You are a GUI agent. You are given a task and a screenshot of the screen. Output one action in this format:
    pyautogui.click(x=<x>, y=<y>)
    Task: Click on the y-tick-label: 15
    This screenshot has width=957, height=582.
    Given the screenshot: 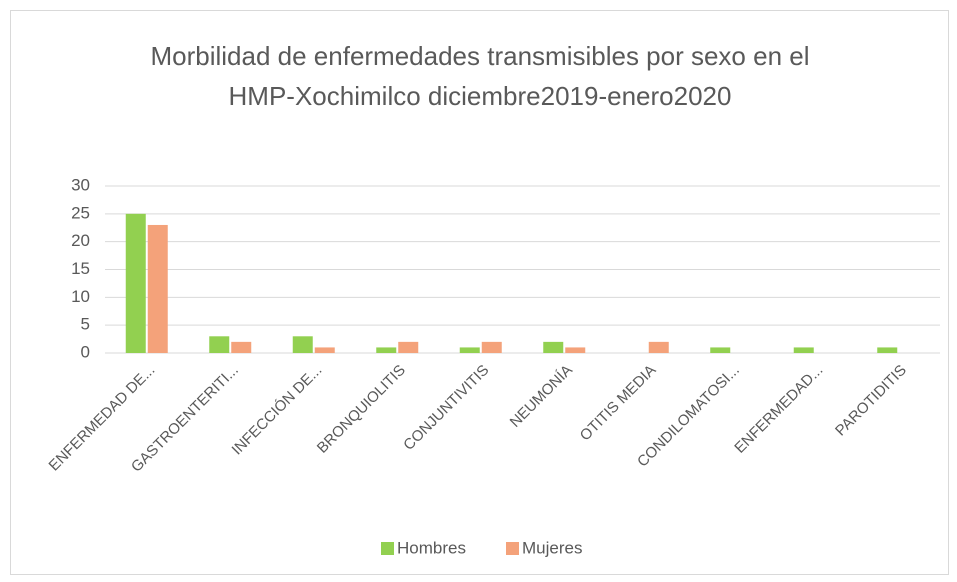 What is the action you would take?
    pyautogui.click(x=80, y=268)
    